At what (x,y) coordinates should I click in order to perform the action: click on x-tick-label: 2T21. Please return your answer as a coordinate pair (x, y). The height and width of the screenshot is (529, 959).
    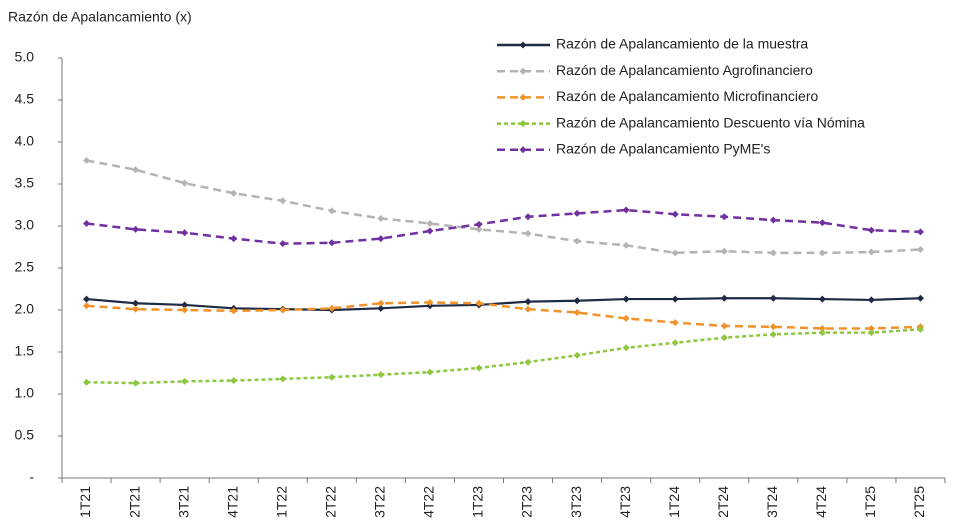
    Looking at the image, I should click on (134, 502).